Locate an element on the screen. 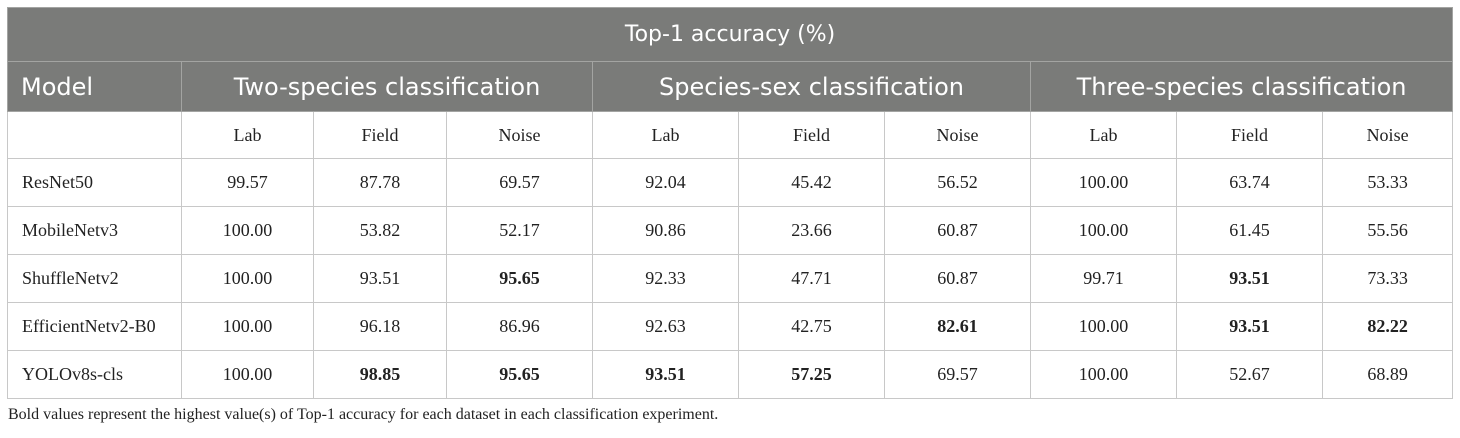 The image size is (1460, 438). value-cell: 90.86 is located at coordinates (665, 230).